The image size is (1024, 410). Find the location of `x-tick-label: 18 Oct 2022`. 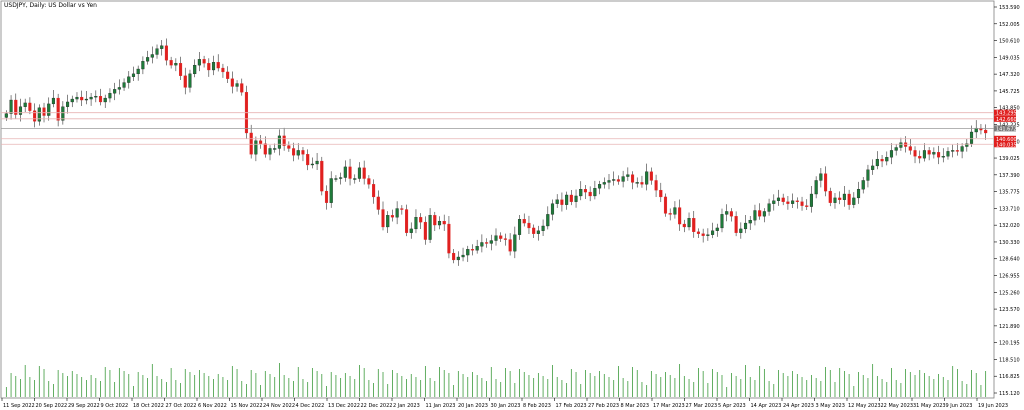

x-tick-label: 18 Oct 2022 is located at coordinates (148, 406).